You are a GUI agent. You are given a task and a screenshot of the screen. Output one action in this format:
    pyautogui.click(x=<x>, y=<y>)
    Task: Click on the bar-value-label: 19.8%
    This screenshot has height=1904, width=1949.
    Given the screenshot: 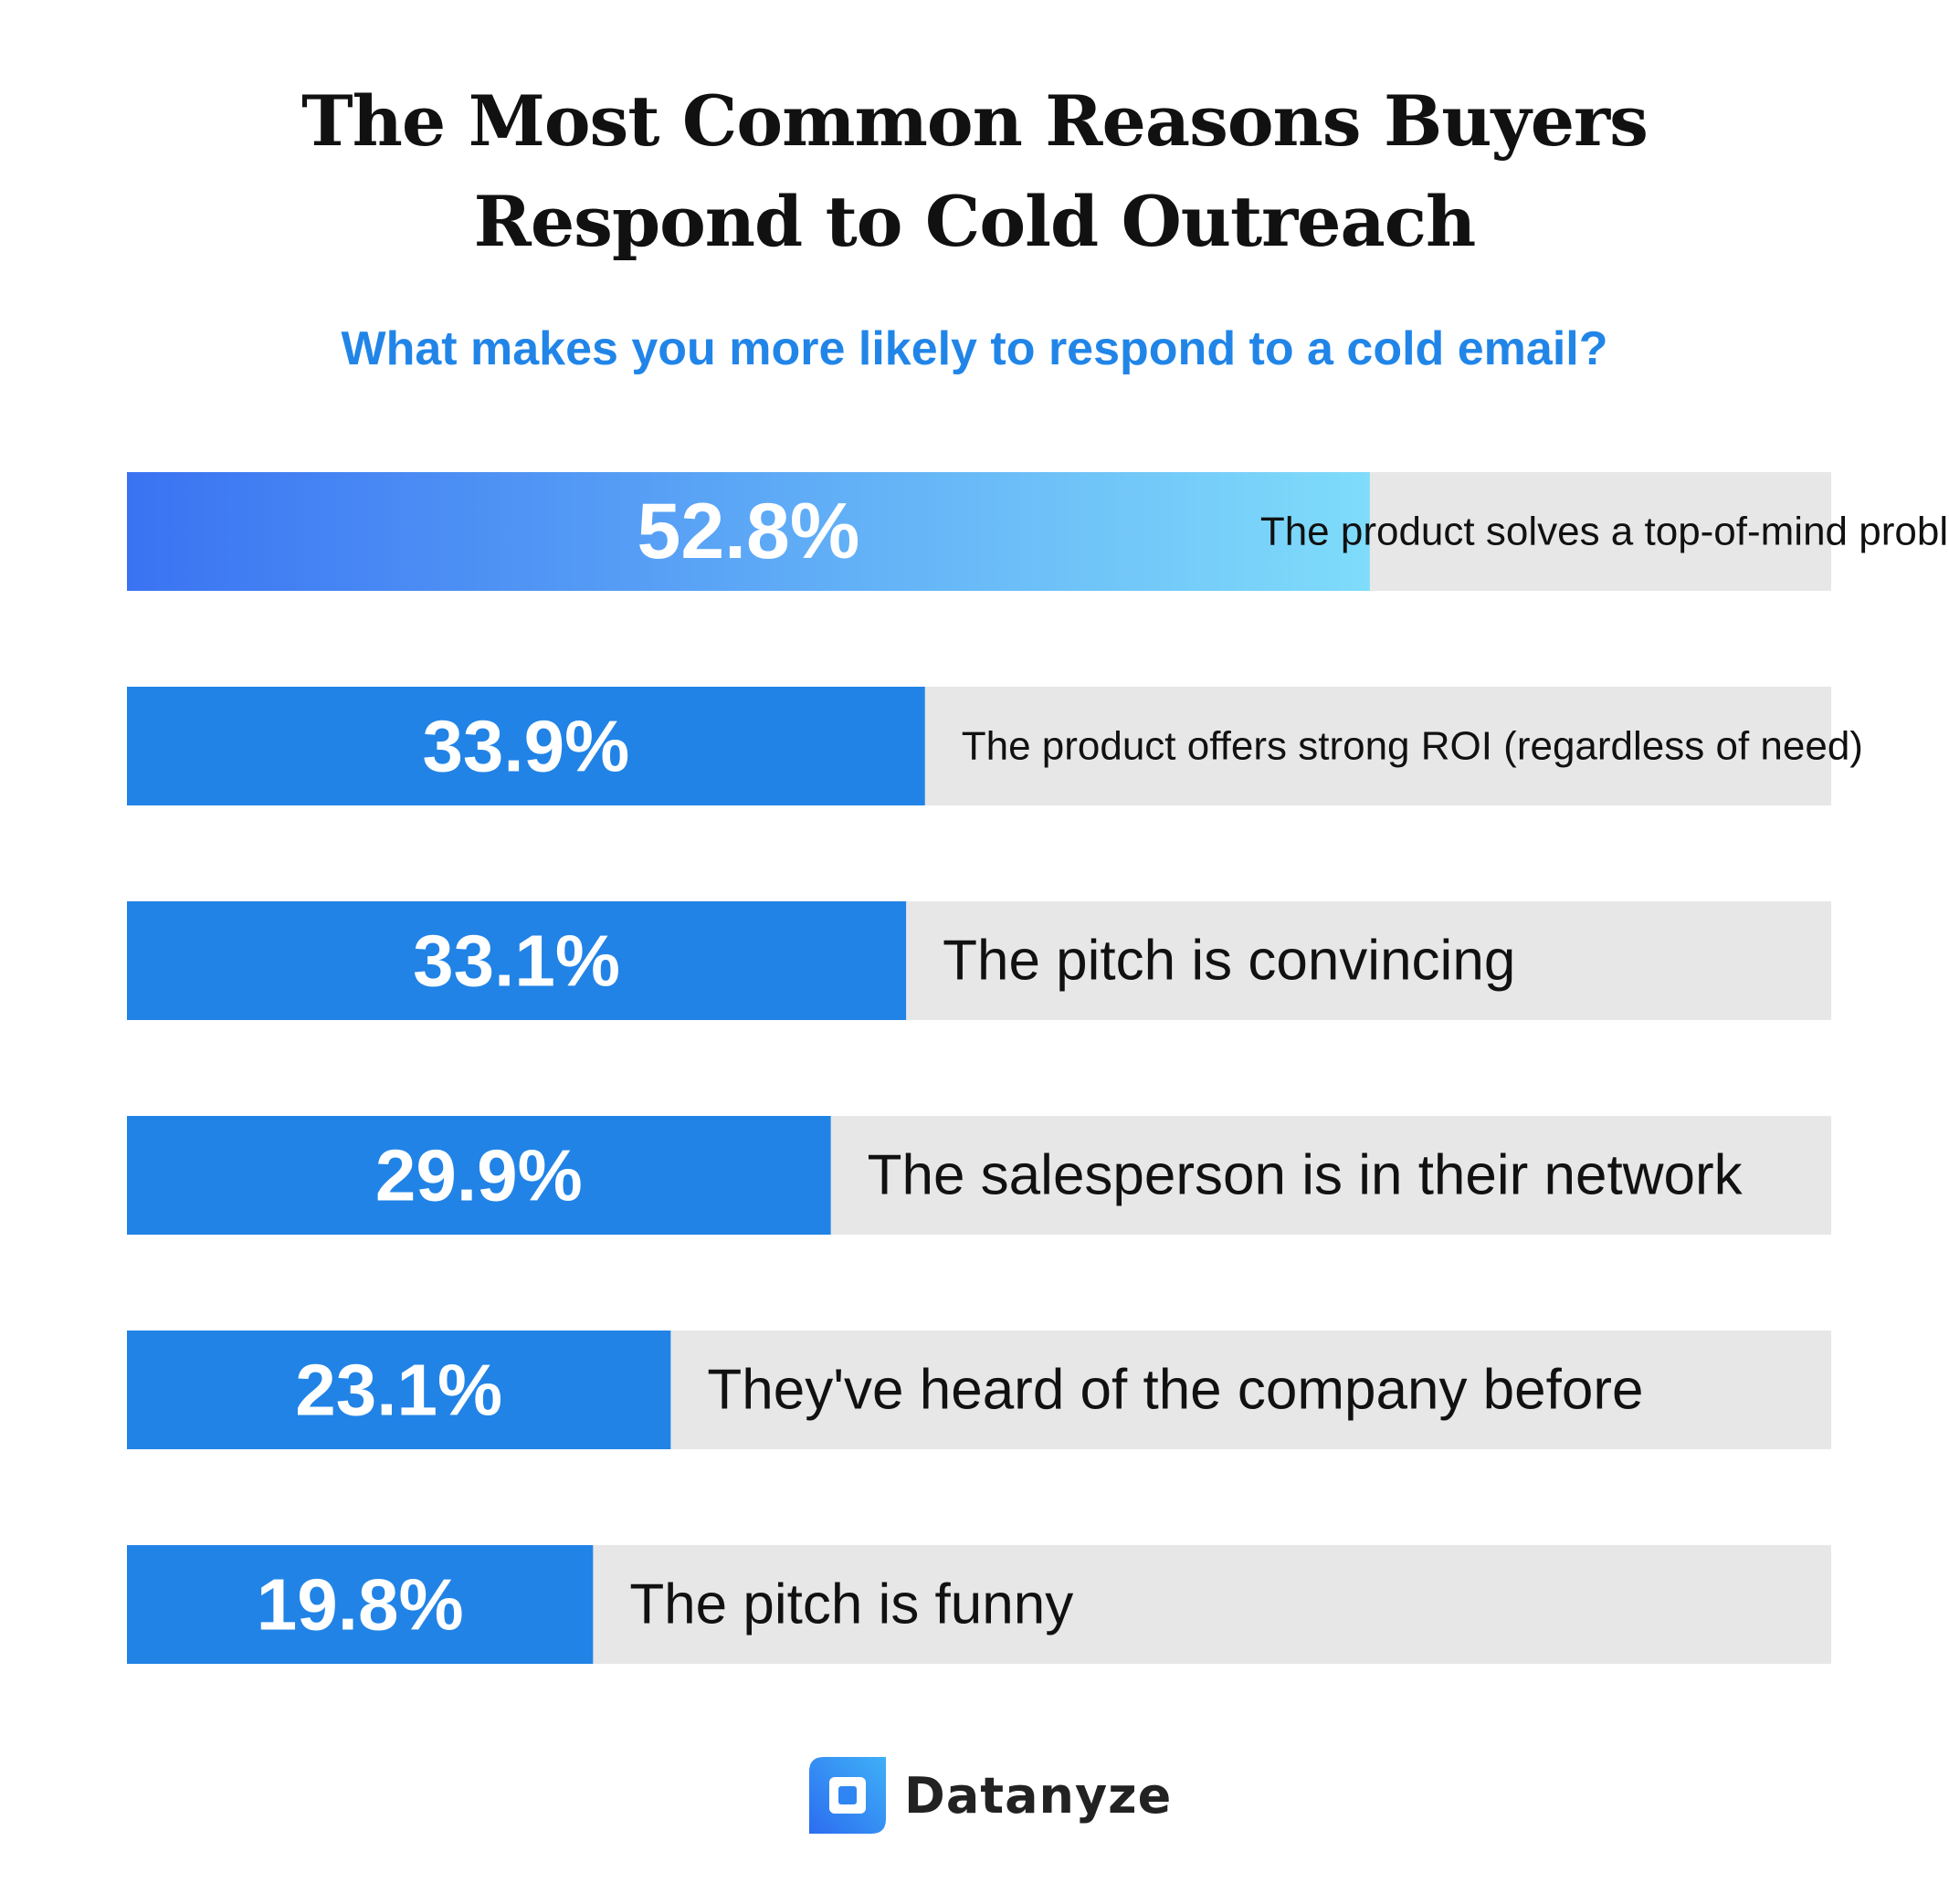 What is the action you would take?
    pyautogui.click(x=360, y=1605)
    